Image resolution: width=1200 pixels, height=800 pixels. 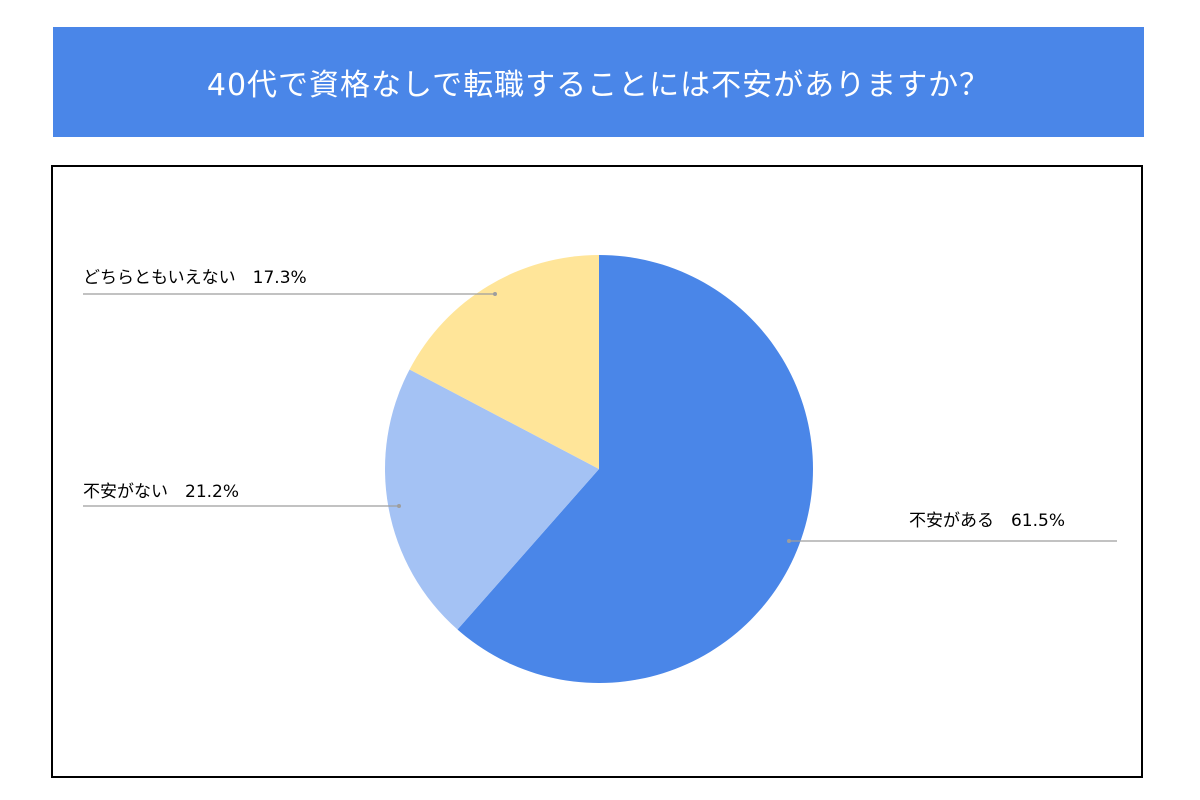 I want to click on title-banner: 40代で資格なしで転職することには不安がありますか？, so click(x=598, y=82).